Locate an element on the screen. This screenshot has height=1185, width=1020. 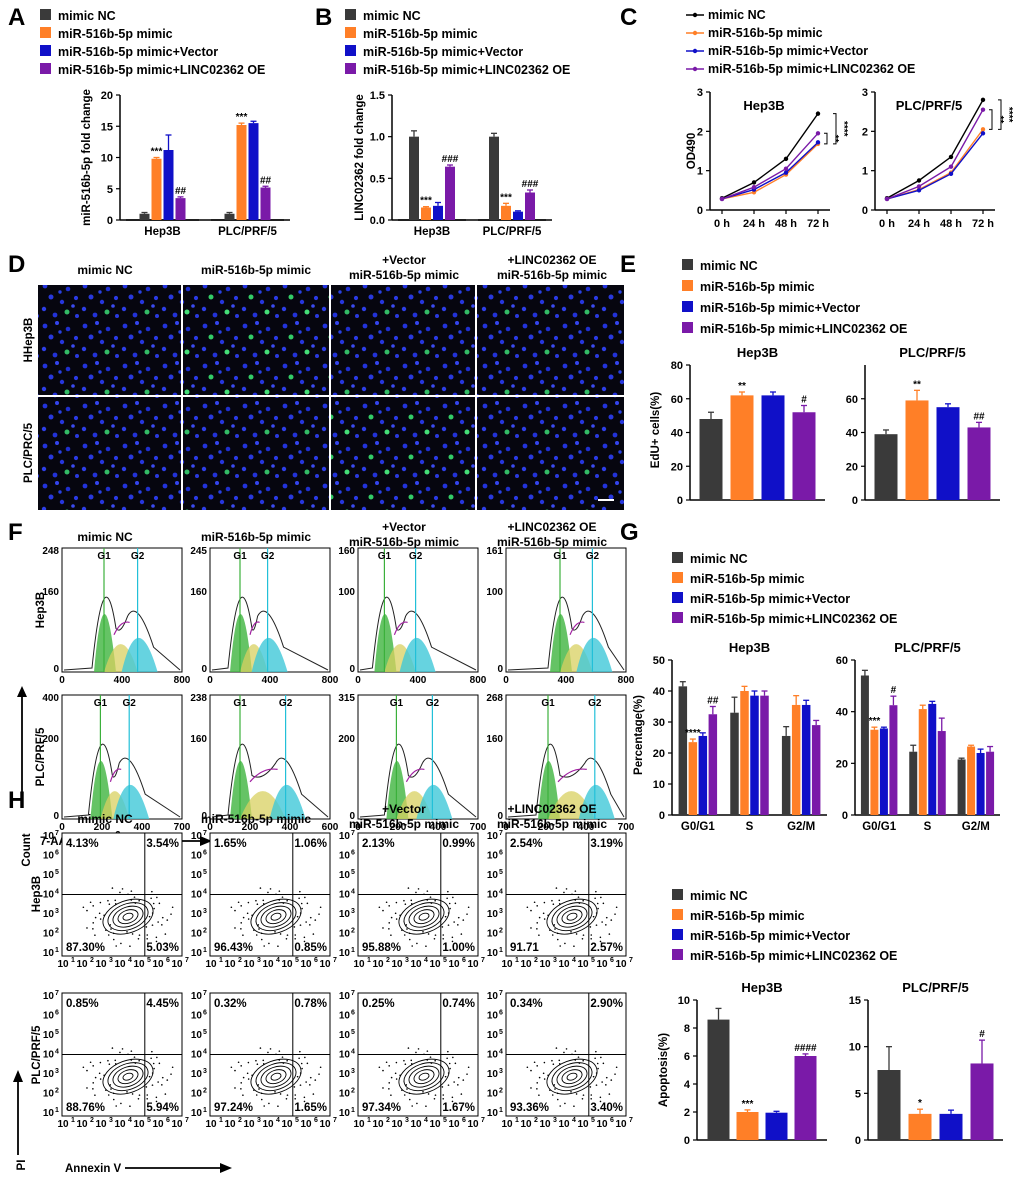
panel-letter-e: E is located at coordinates (628, 264).